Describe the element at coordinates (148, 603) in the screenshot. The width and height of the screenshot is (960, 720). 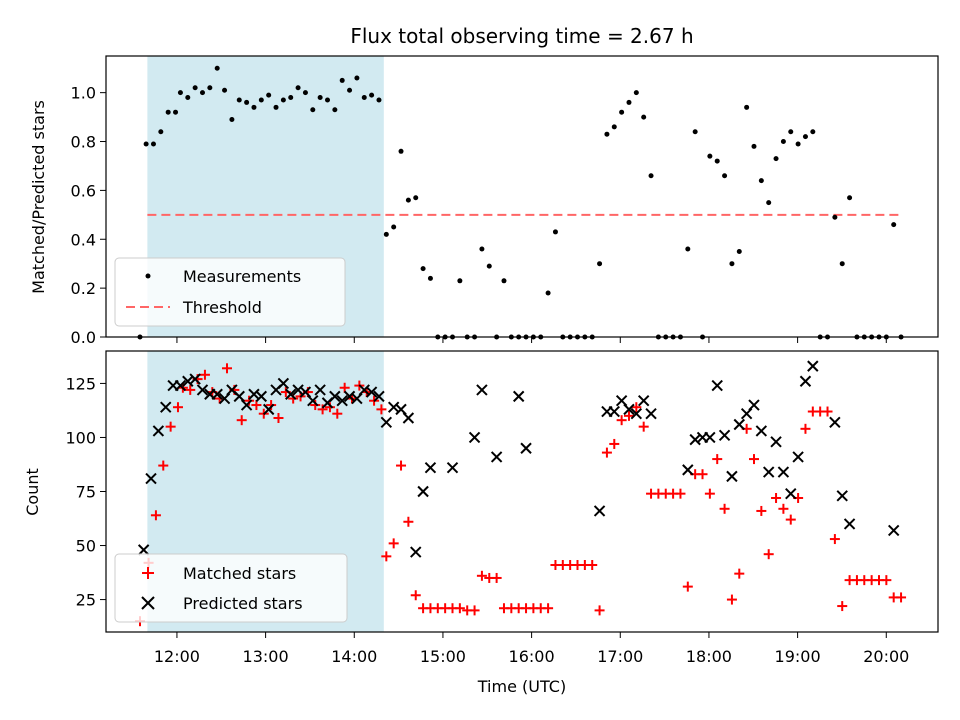
I see `legend-predicted-marker` at that location.